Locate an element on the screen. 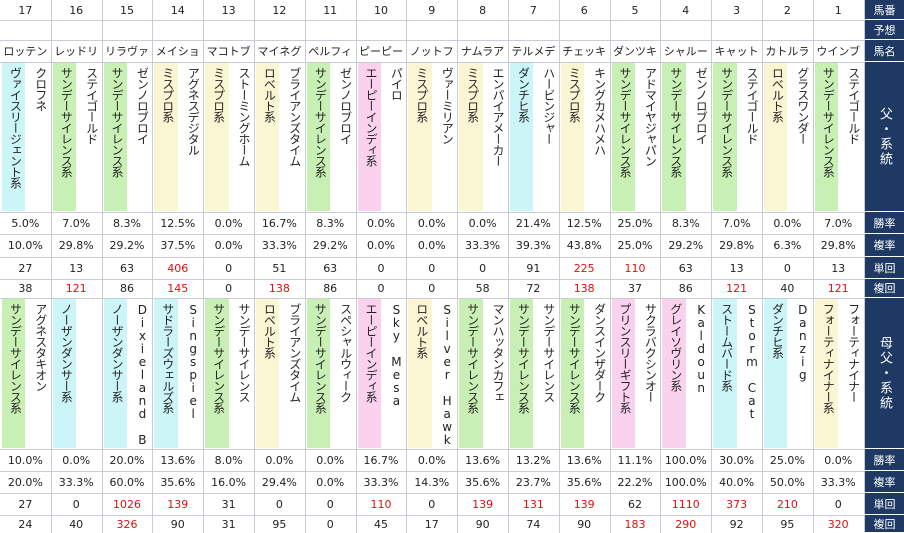 This screenshot has height=533, width=904. dam-sire-name: マンハッタンカフェ is located at coordinates (497, 352).